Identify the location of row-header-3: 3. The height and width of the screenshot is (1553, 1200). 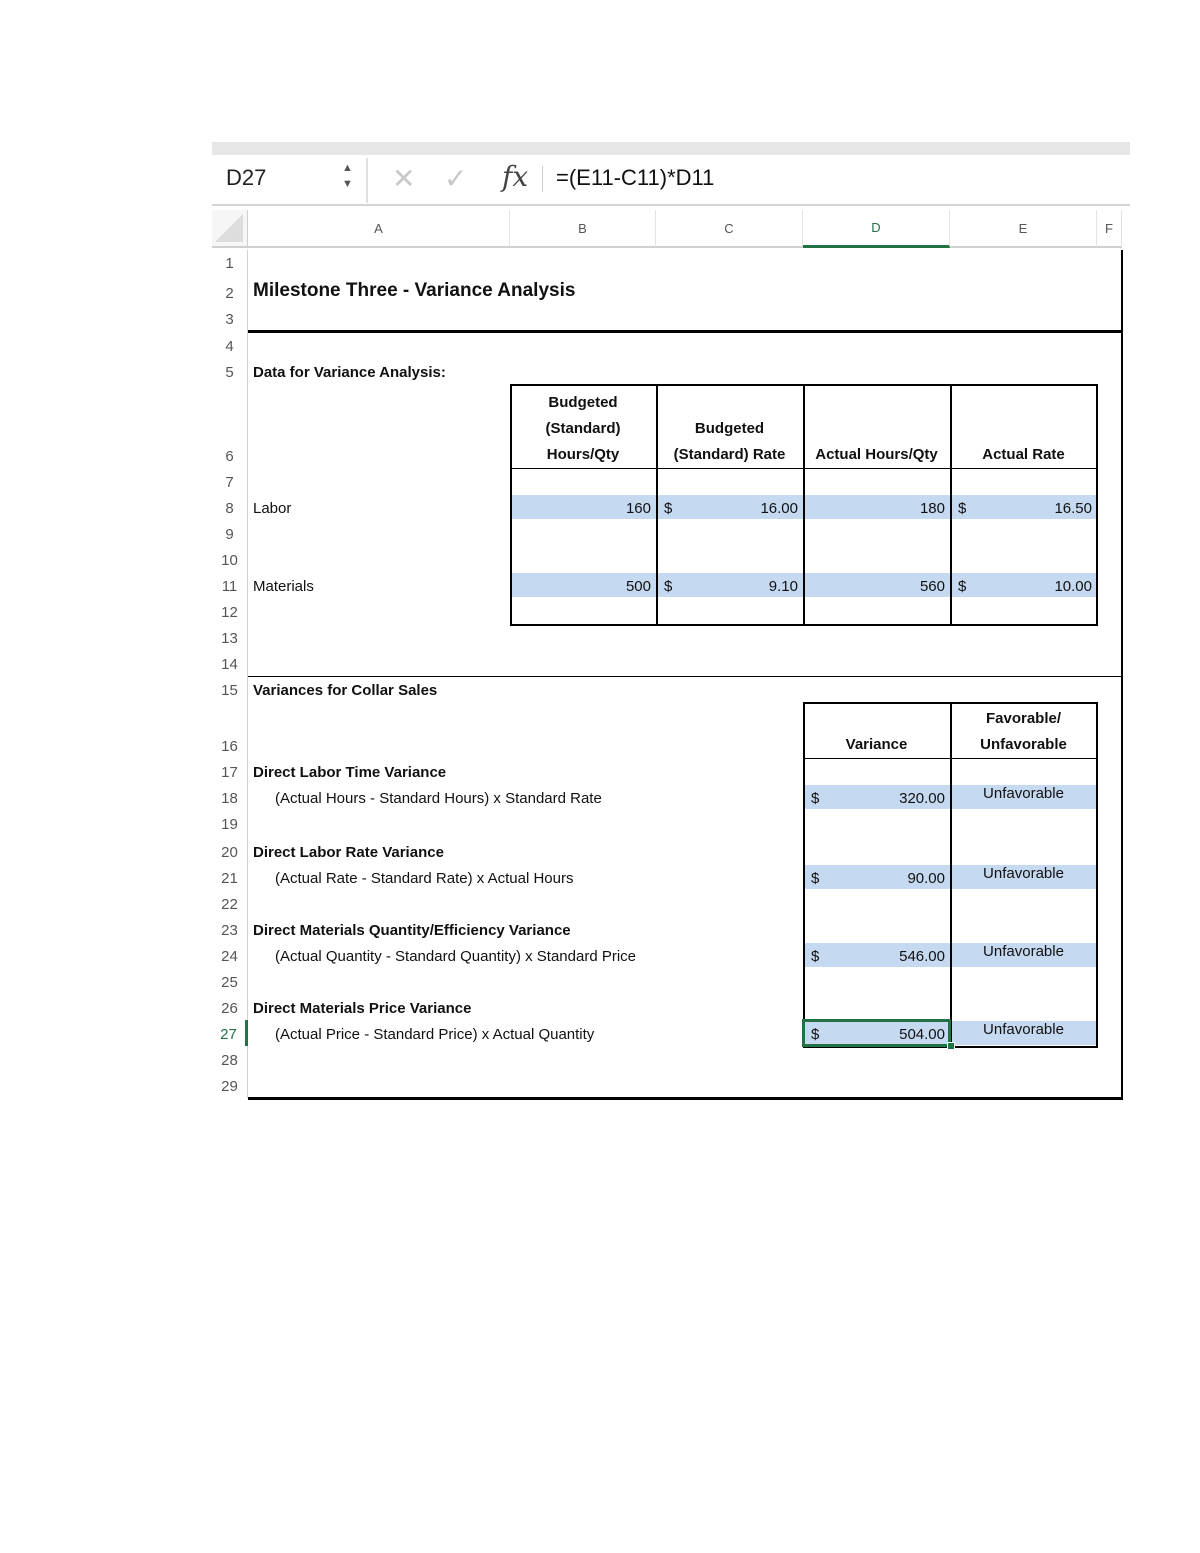
(230, 318).